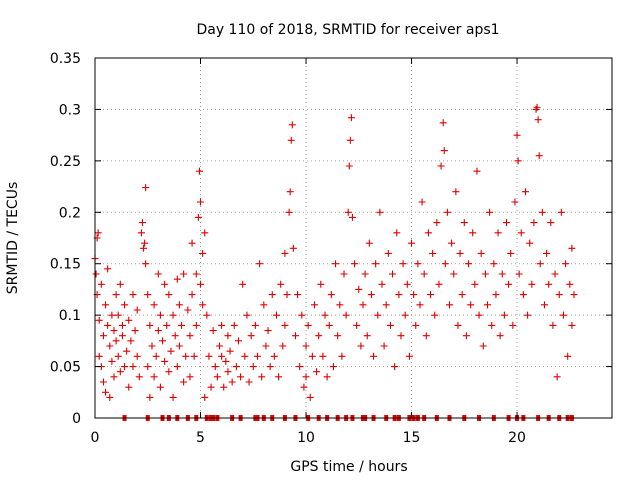  What do you see at coordinates (200, 438) in the screenshot?
I see `x-tick-label: 5` at bounding box center [200, 438].